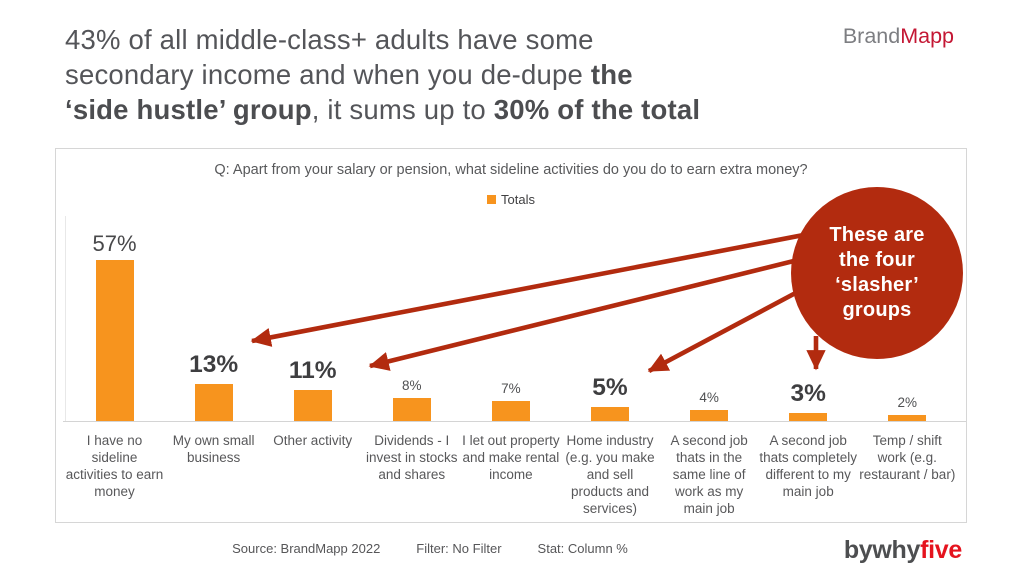 Image resolution: width=1024 pixels, height=576 pixels. Describe the element at coordinates (412, 386) in the screenshot. I see `bar-value-label: 8%` at that location.